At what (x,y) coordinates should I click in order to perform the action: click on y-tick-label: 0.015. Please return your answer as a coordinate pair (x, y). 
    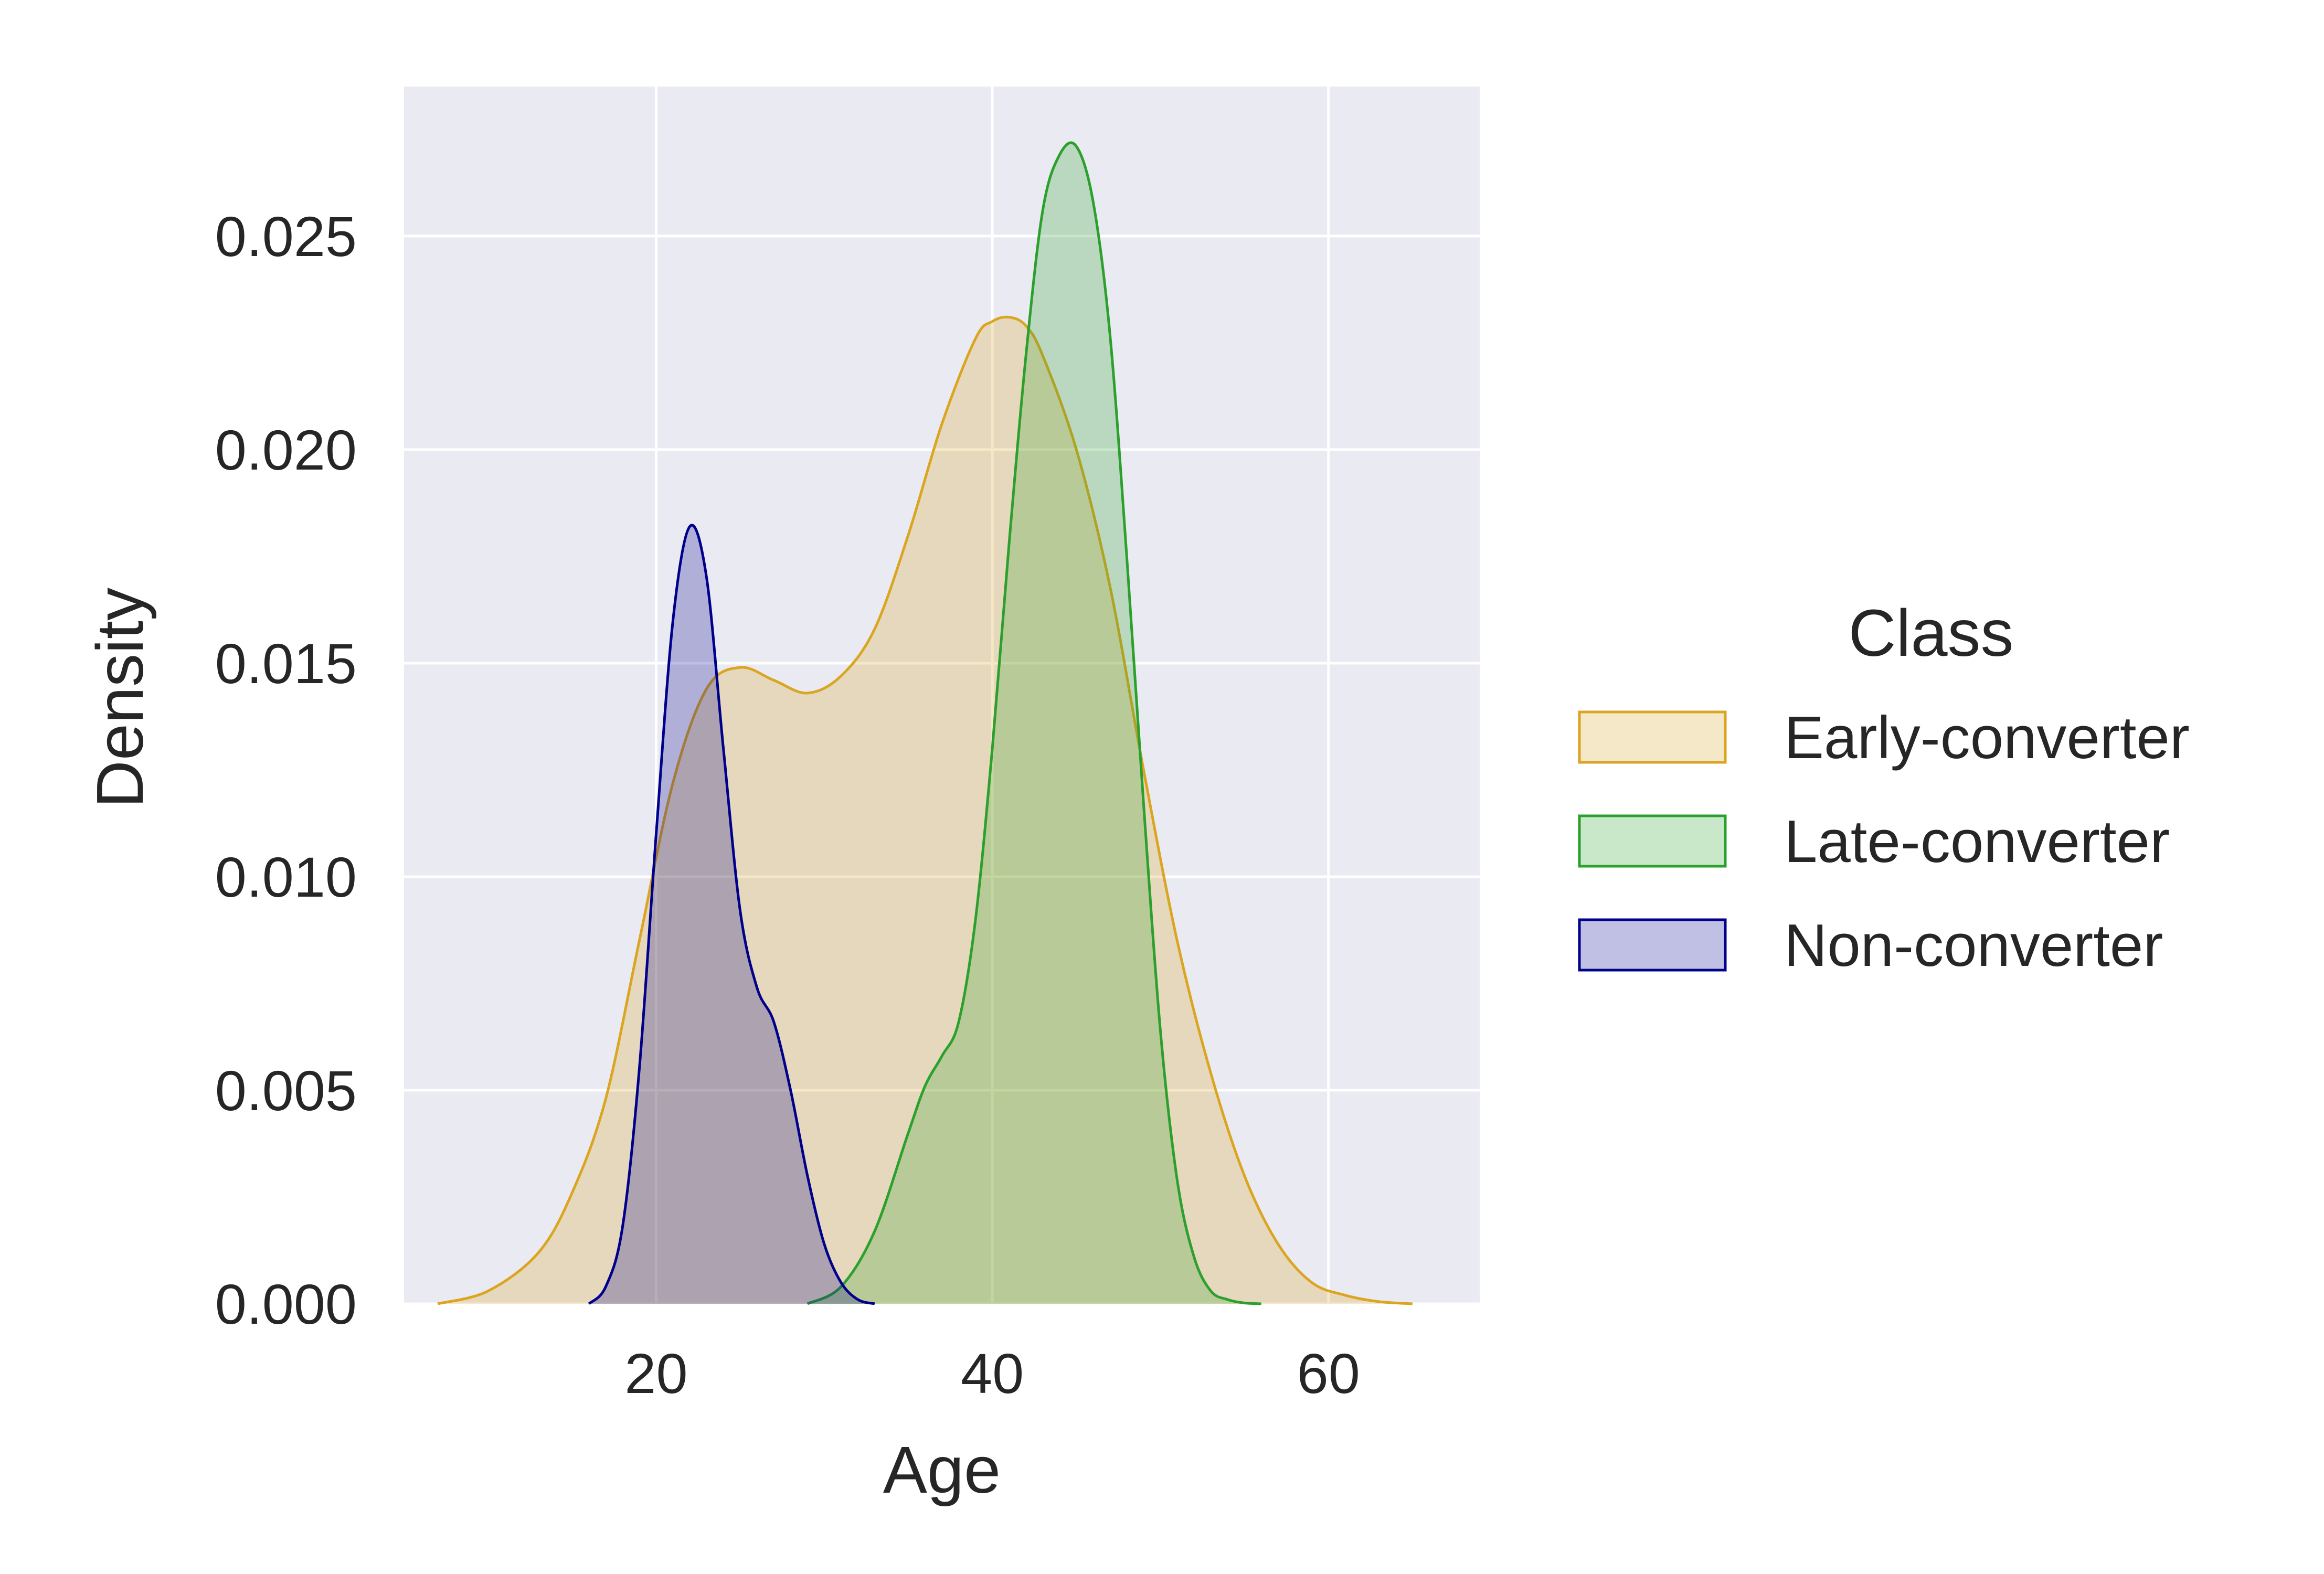
    Looking at the image, I should click on (286, 663).